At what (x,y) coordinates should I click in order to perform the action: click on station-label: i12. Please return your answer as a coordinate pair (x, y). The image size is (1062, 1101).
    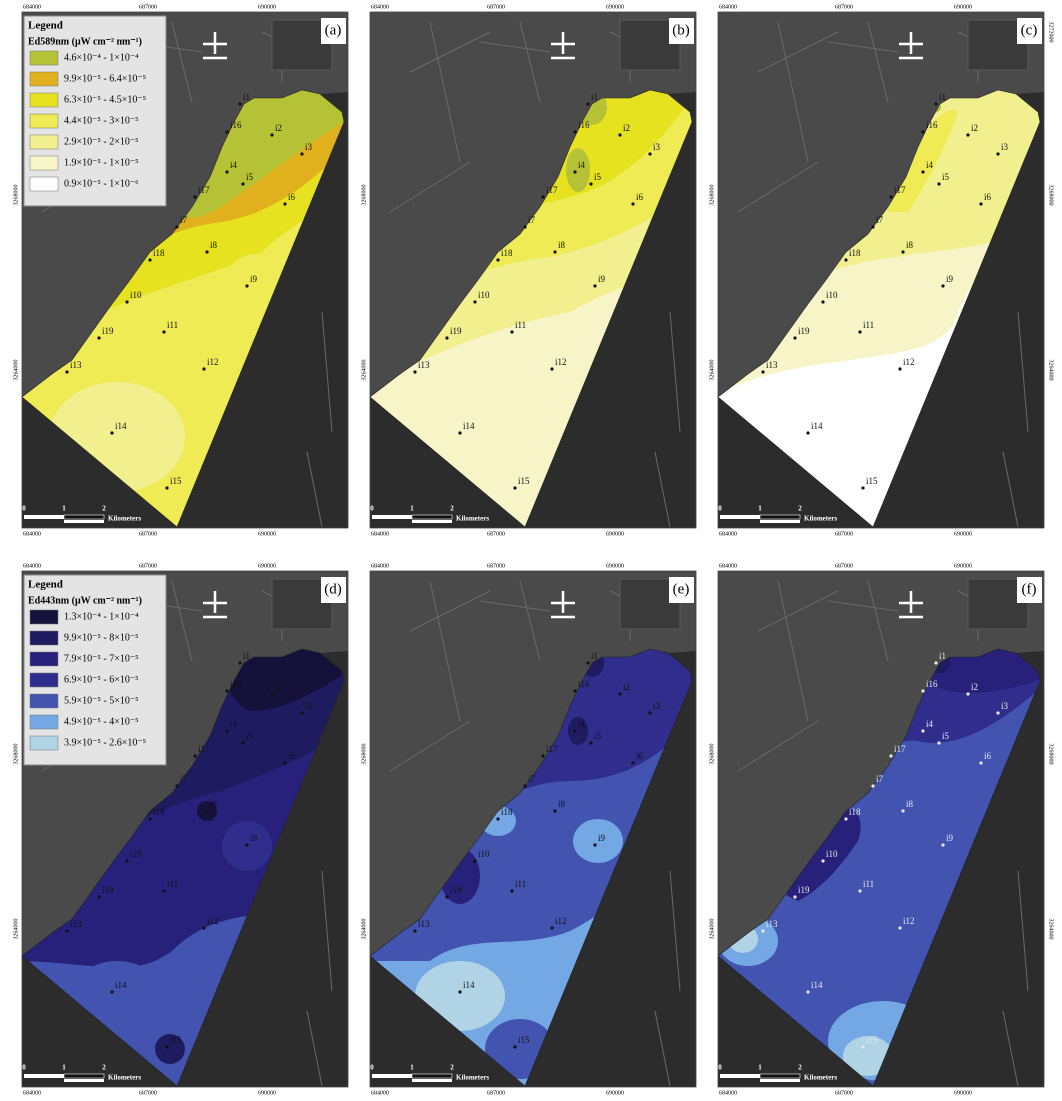
    Looking at the image, I should click on (561, 362).